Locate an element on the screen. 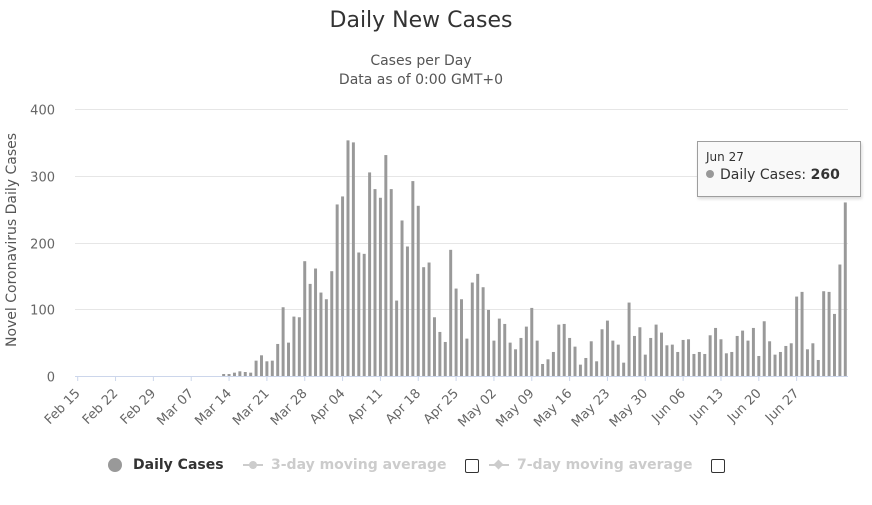 This screenshot has height=505, width=872. legend-item-daily-cases: Daily Cases is located at coordinates (166, 465).